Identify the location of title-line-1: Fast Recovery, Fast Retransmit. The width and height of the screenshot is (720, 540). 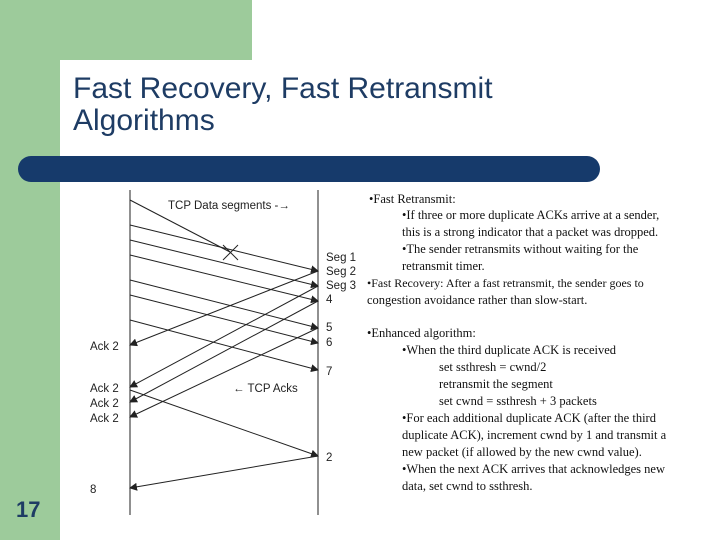
(283, 88).